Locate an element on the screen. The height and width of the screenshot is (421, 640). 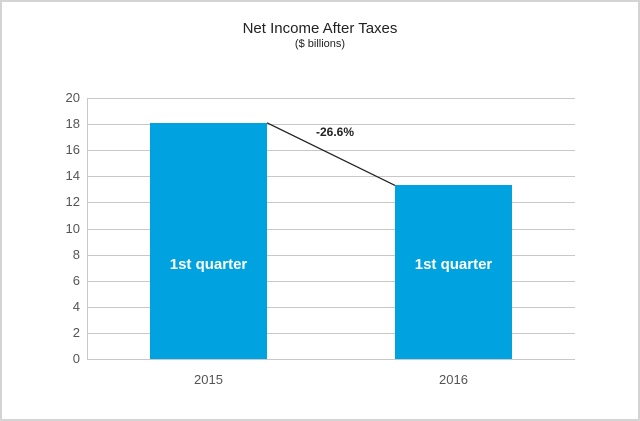
y-tick-label: 0 is located at coordinates (76, 358).